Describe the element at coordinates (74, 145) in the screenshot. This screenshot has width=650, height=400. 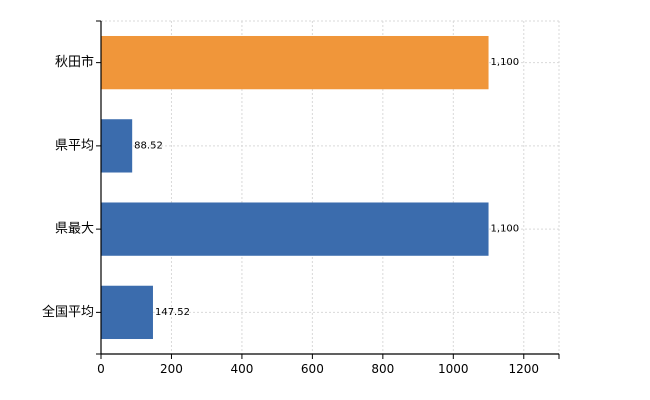
I see `category-label: 県平均` at that location.